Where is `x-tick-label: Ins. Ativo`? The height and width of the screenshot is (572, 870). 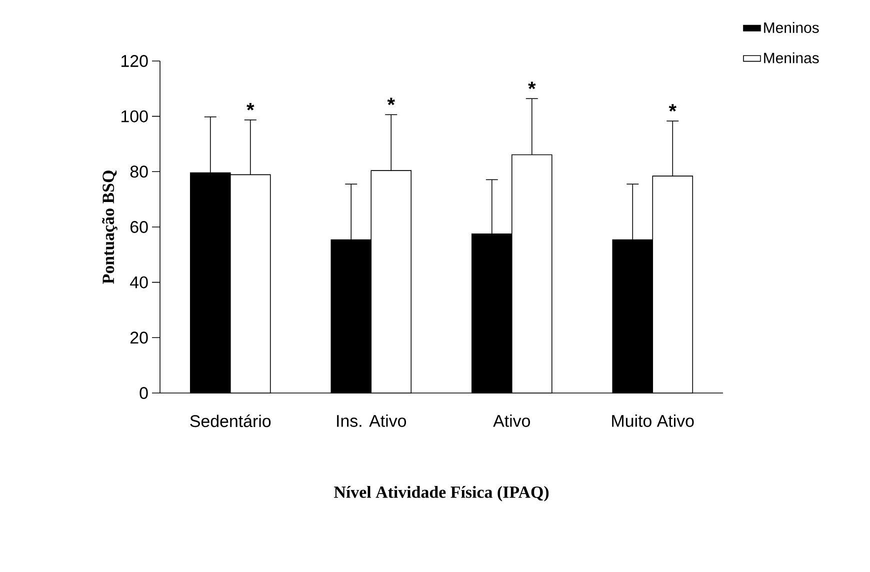 x-tick-label: Ins. Ativo is located at coordinates (371, 420).